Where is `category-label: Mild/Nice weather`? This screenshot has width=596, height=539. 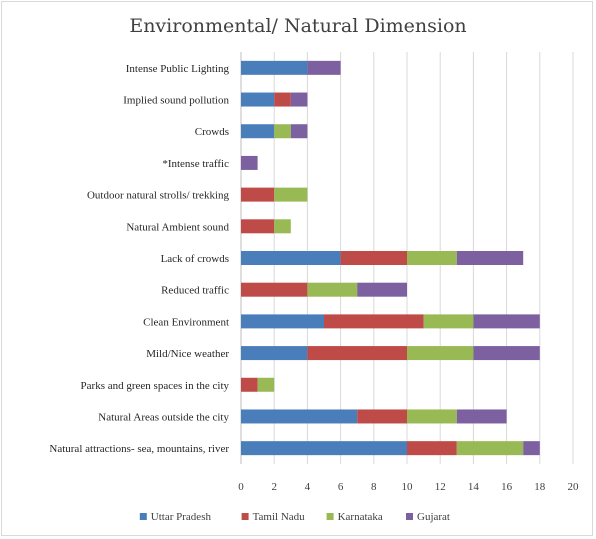 category-label: Mild/Nice weather is located at coordinates (187, 354).